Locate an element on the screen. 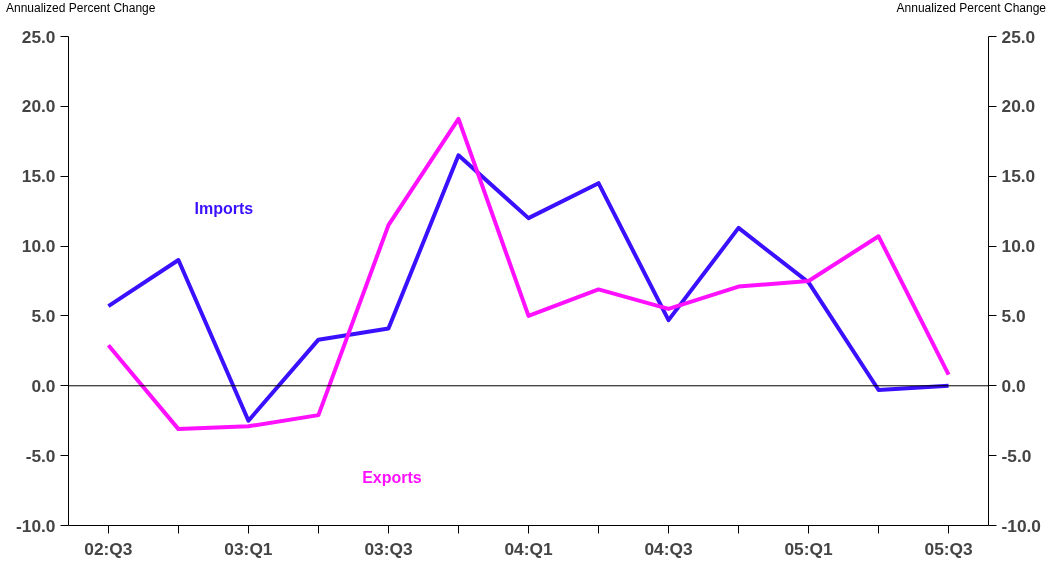 The height and width of the screenshot is (580, 1054). x-tick-label: 05:Q1 is located at coordinates (808, 548).